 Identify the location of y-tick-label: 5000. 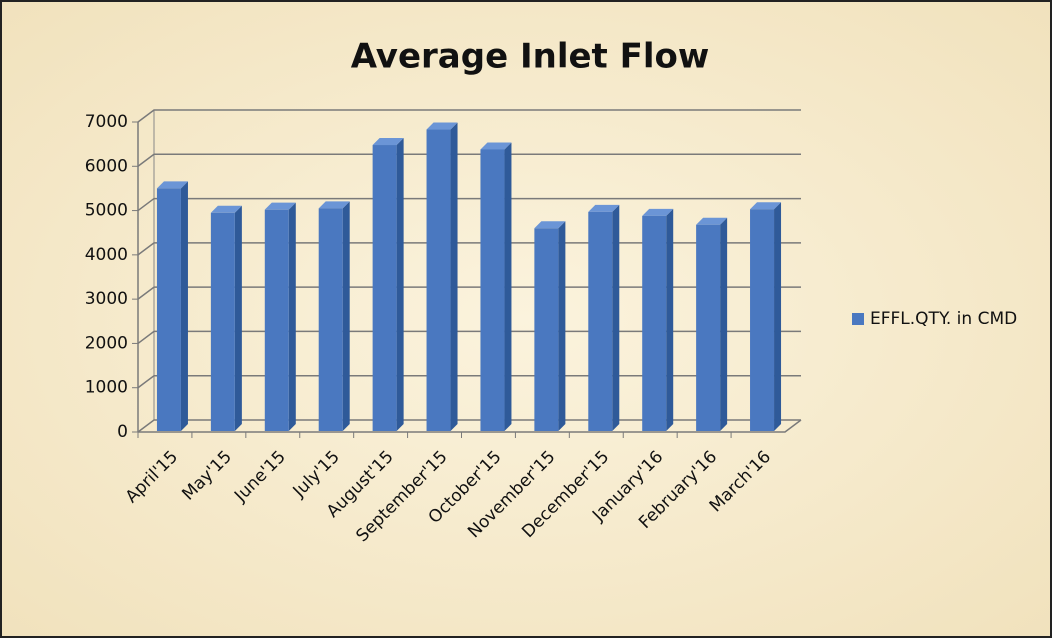
(106, 211).